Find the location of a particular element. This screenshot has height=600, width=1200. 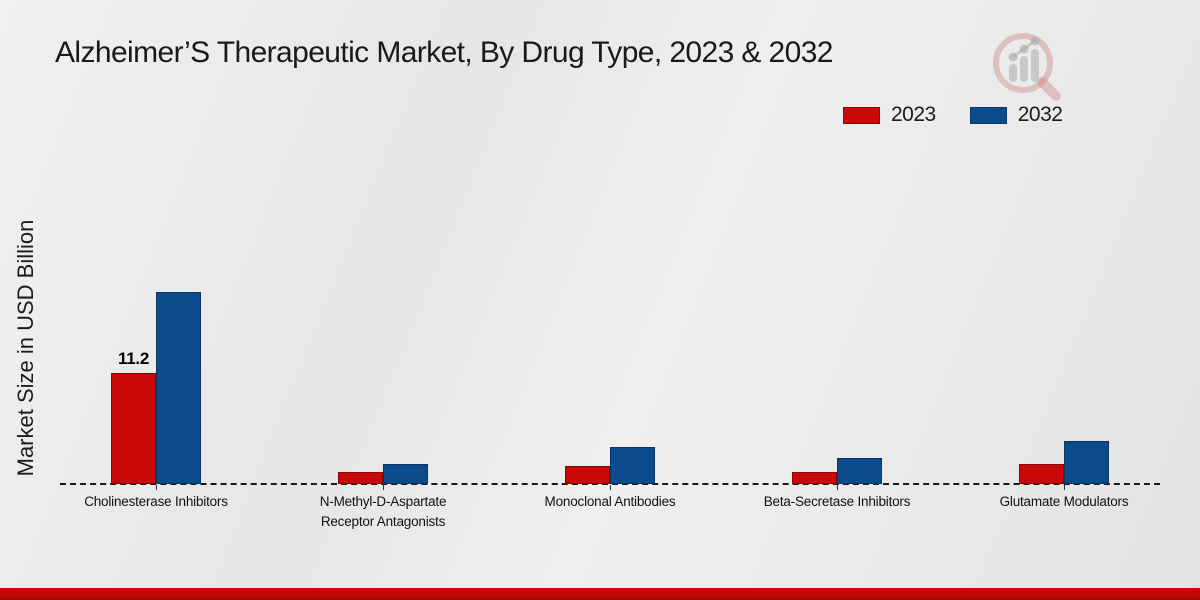

legend-label-2023: 2023 is located at coordinates (913, 114).